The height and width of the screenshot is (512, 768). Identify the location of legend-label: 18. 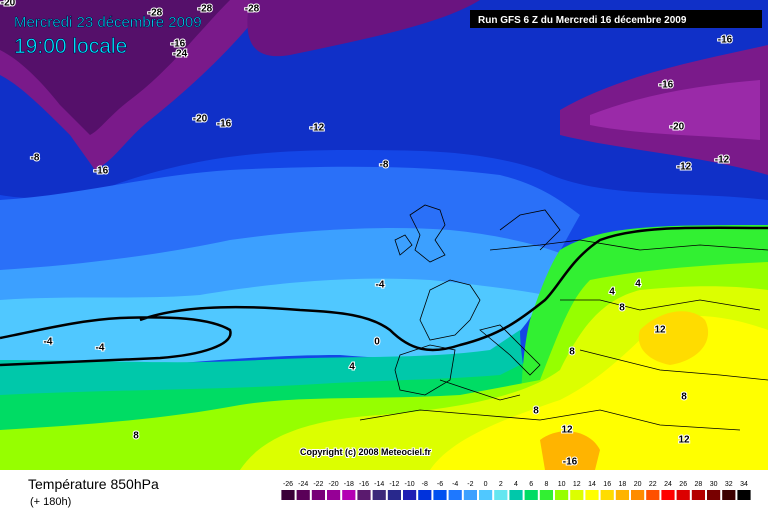
(623, 484).